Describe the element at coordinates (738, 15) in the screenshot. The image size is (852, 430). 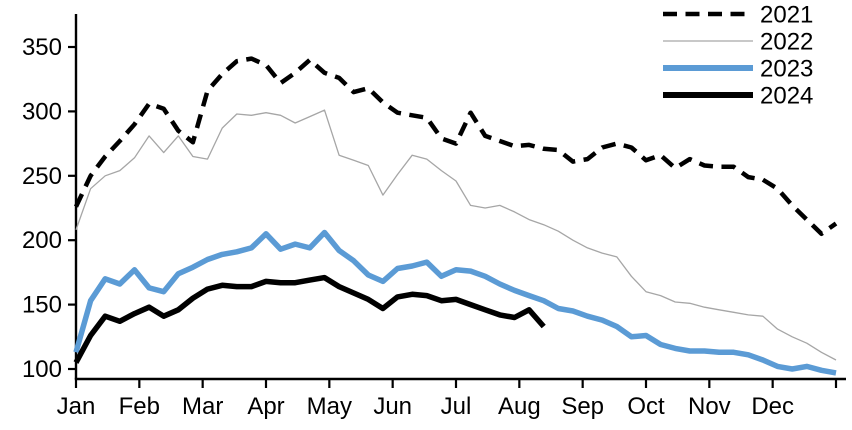
I see `legend-item-2021: 2021` at that location.